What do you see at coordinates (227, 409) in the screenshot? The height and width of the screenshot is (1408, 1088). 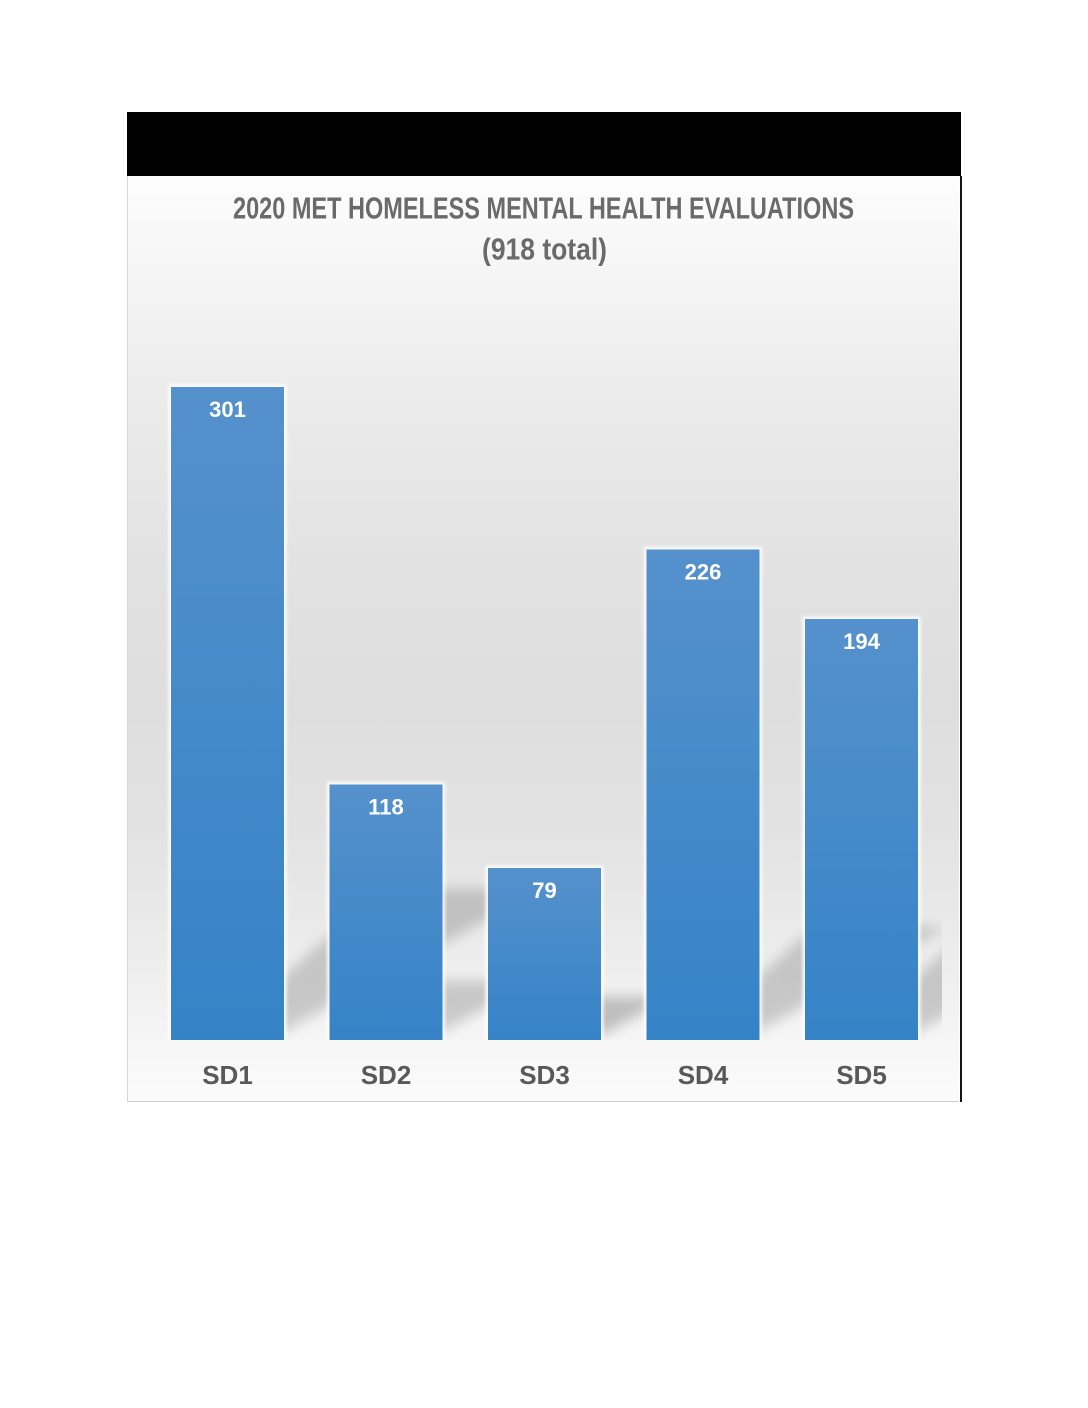 I see `svg-text: 301` at bounding box center [227, 409].